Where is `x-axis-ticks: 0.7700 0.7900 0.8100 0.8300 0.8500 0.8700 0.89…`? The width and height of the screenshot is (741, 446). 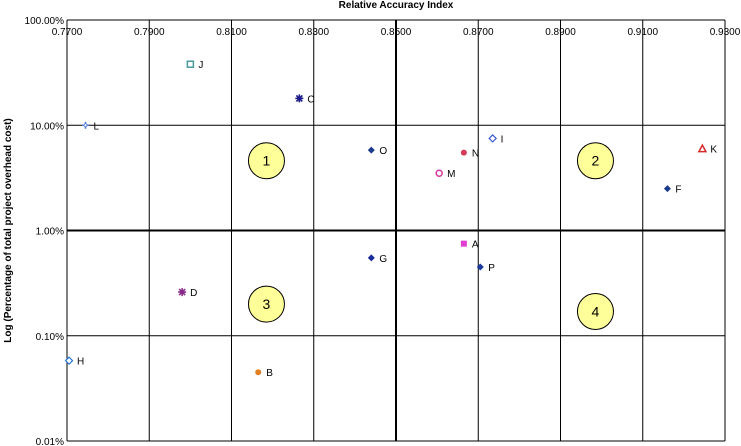
x-axis-ticks: 0.7700 0.7900 0.8100 0.8300 0.8500 0.8700 0.89… is located at coordinates (396, 32).